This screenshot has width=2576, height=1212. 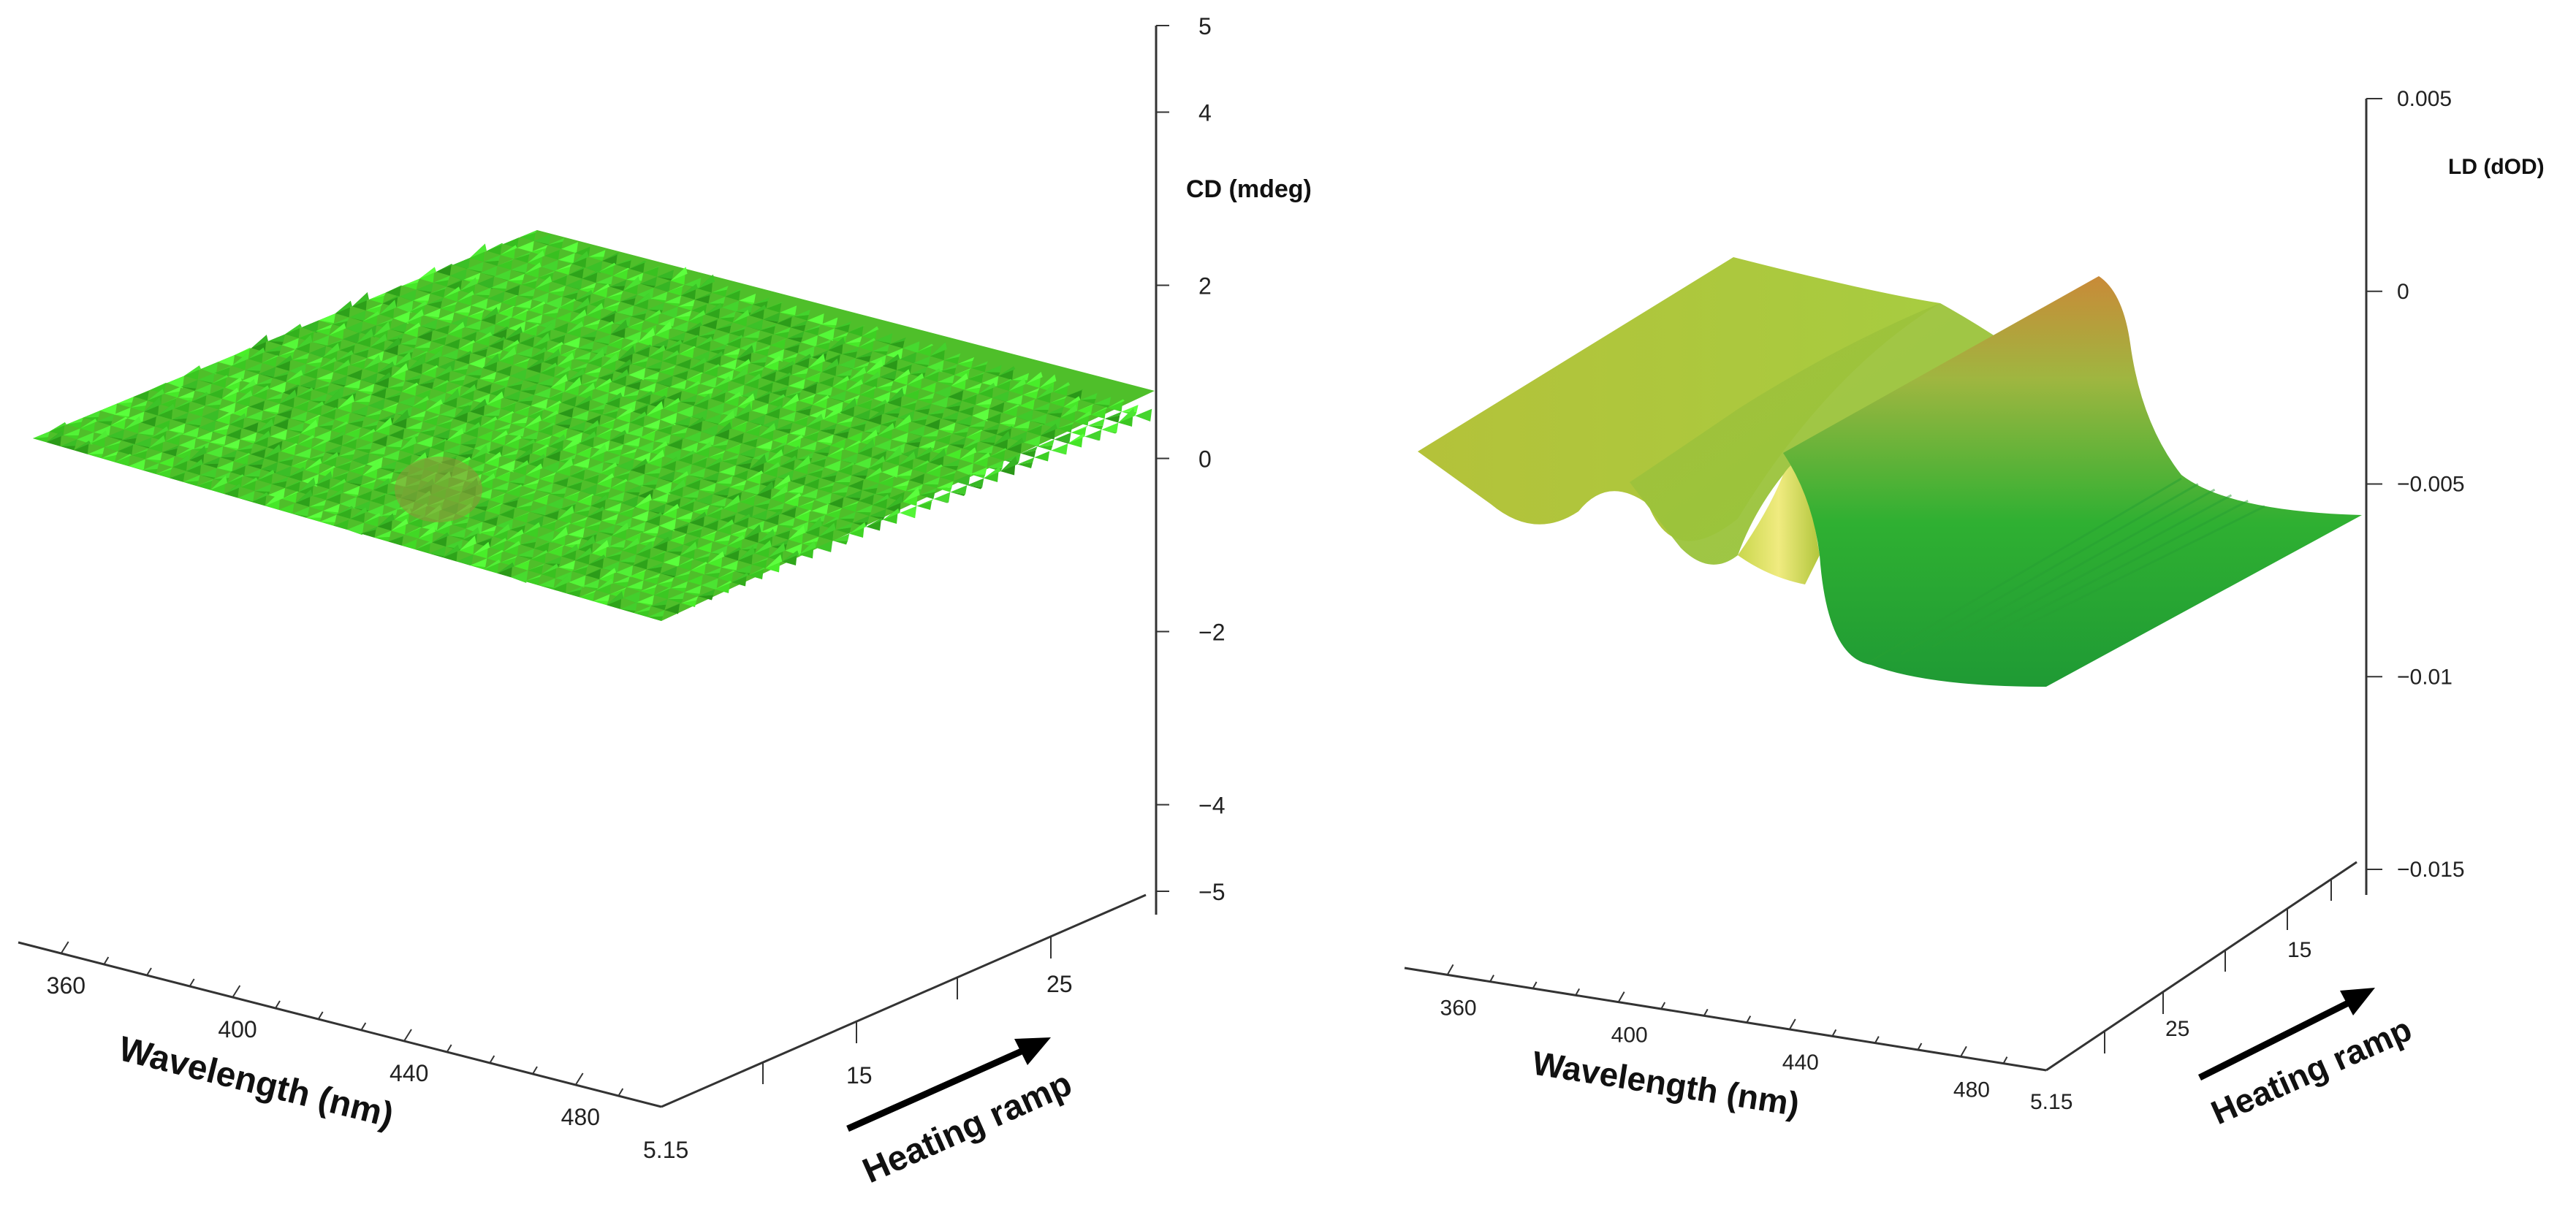 I want to click on cd-x-minor-tick, so click(x=492, y=1059).